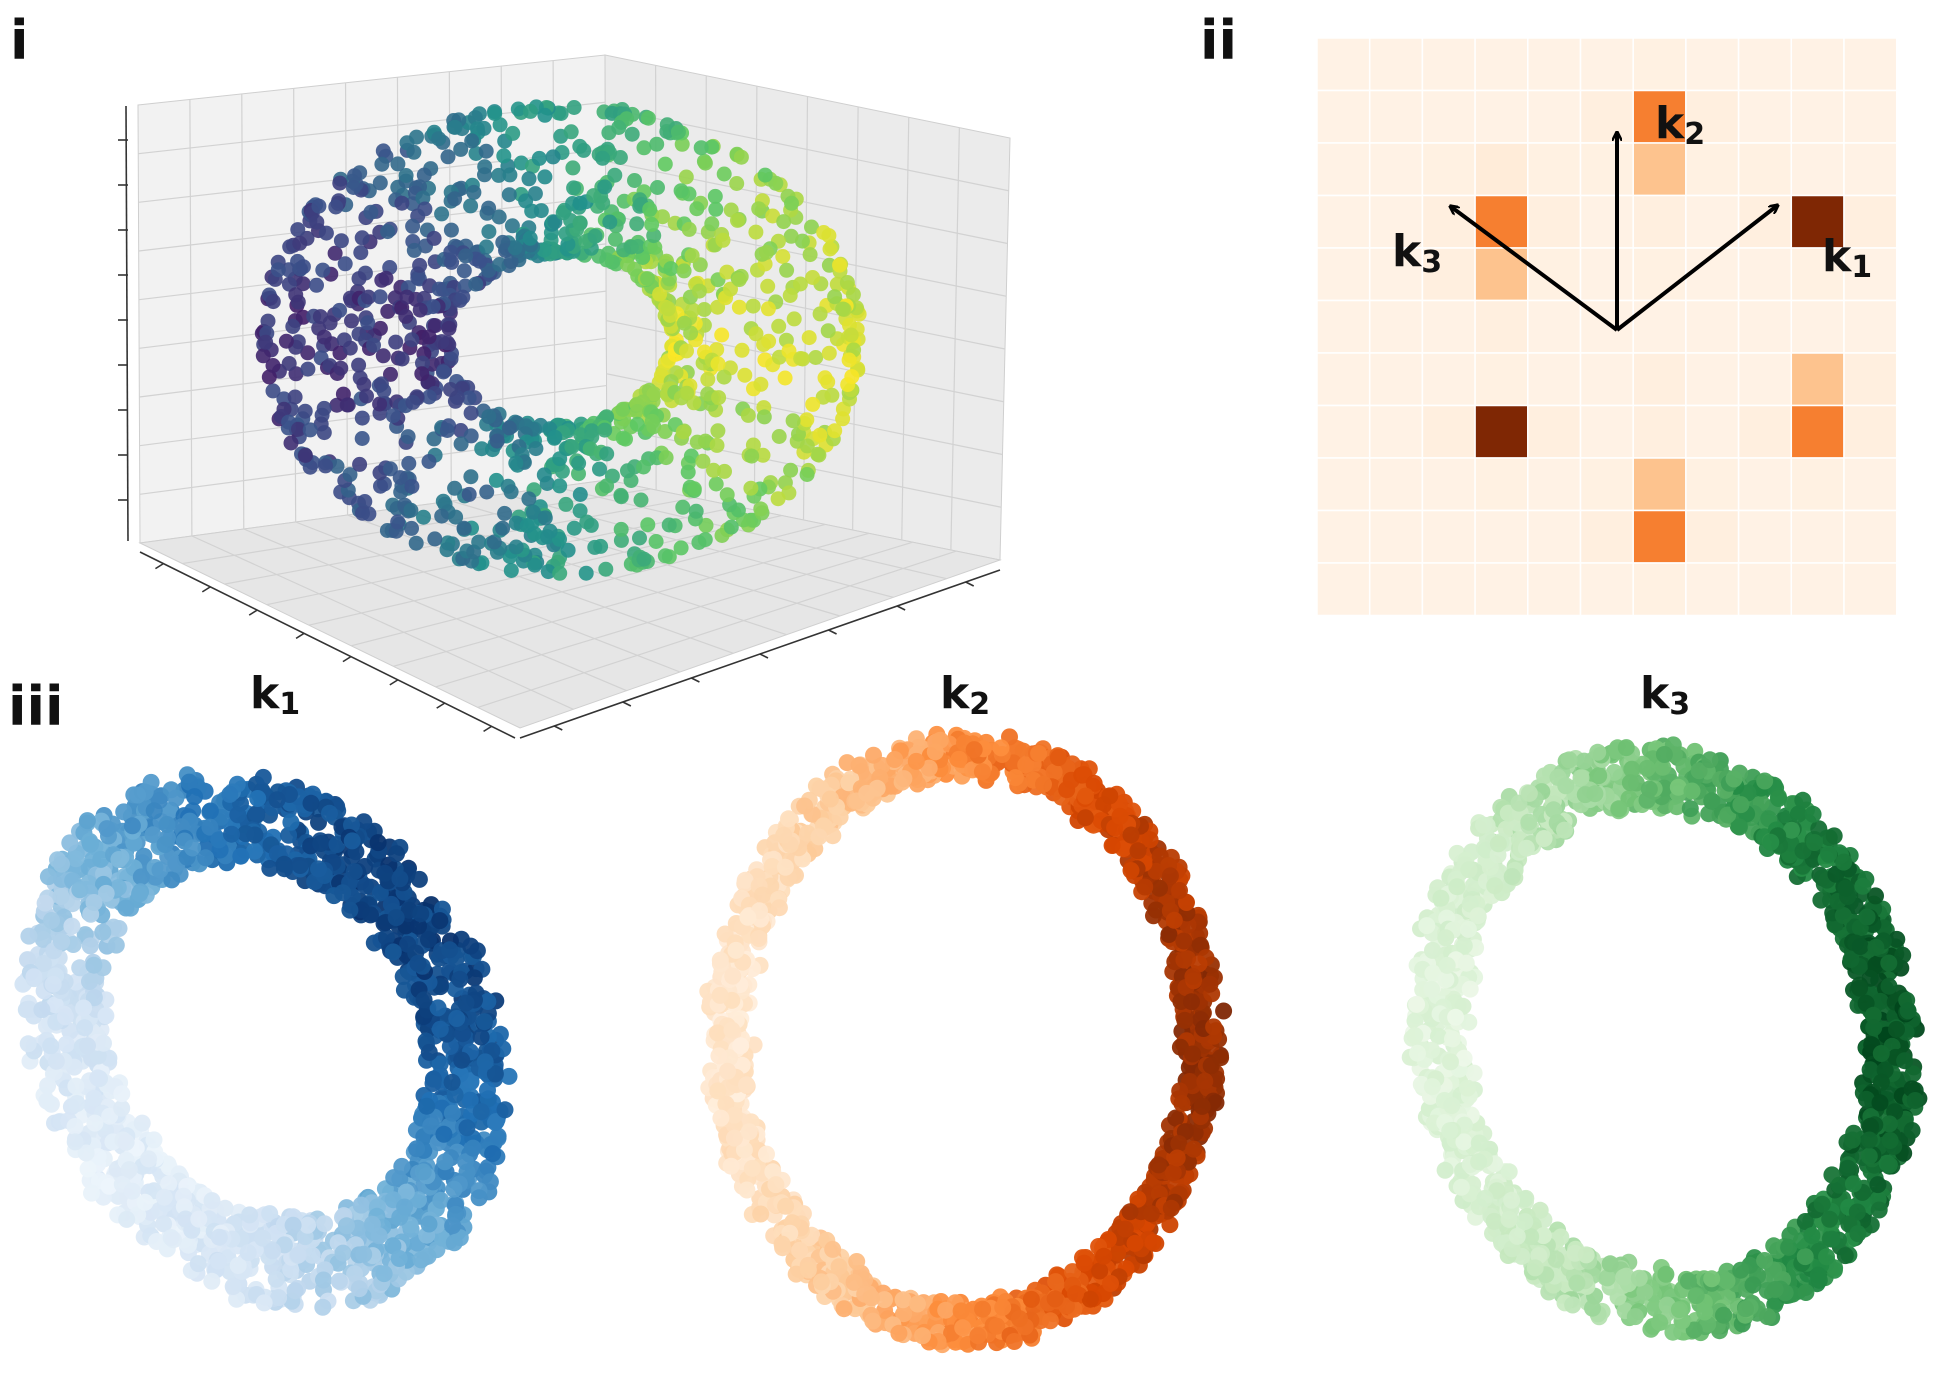  Describe the element at coordinates (266, 1041) in the screenshot. I see `ring-scatter-k1` at that location.